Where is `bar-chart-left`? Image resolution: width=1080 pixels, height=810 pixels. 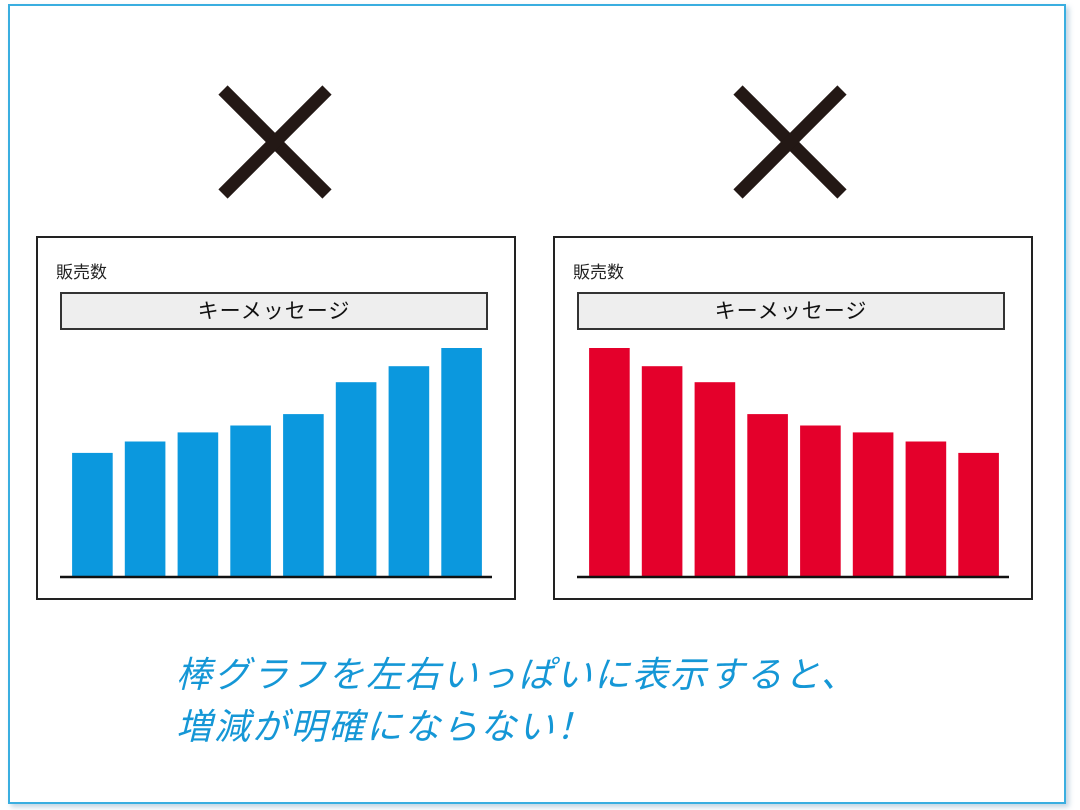
bar-chart-left is located at coordinates (276, 463).